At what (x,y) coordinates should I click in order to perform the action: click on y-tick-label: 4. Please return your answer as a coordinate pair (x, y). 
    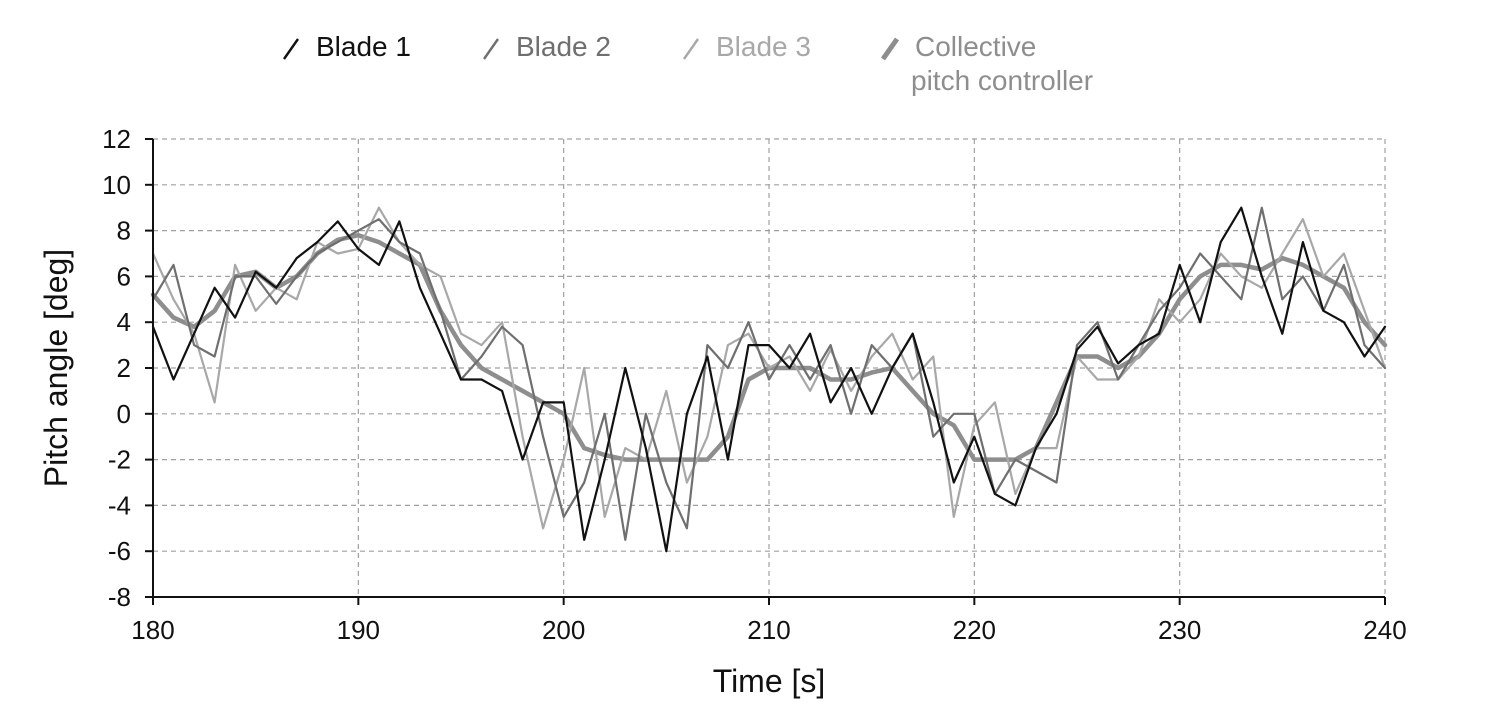
    Looking at the image, I should click on (124, 322).